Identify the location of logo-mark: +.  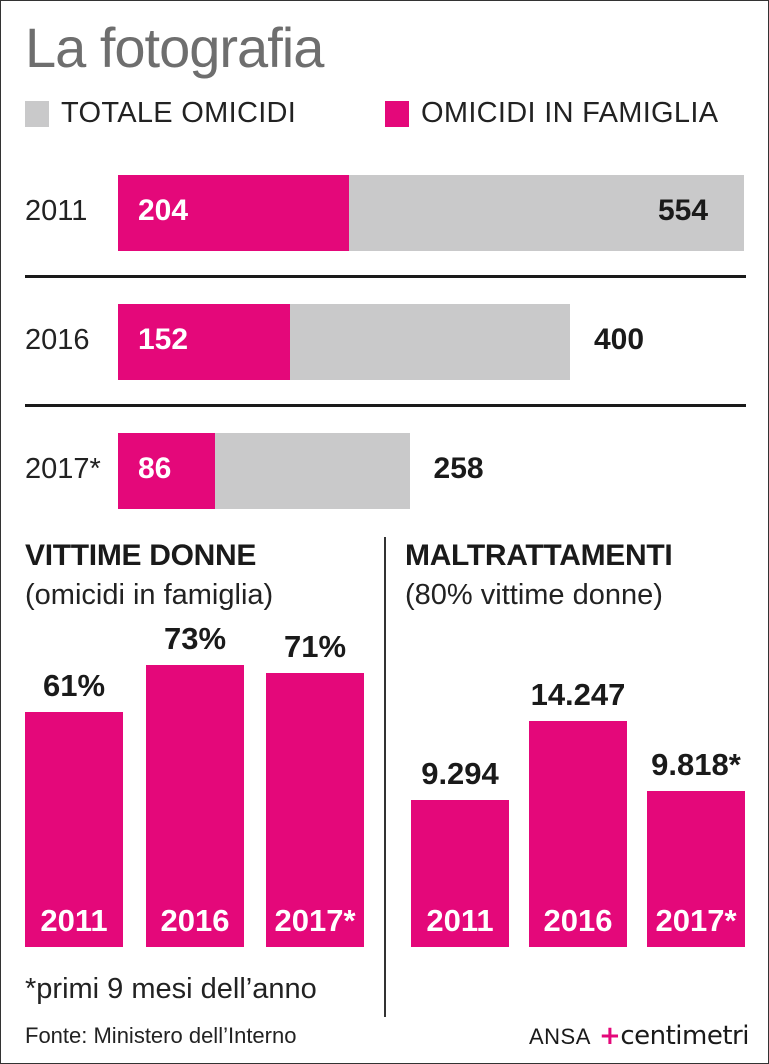
(610, 1036).